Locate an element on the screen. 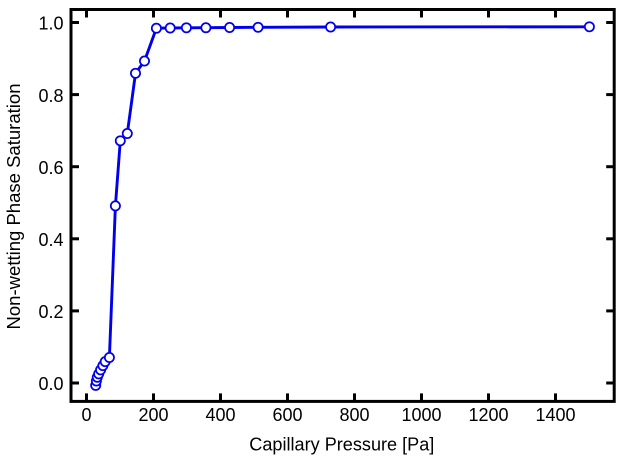 This screenshot has width=623, height=463. svg-text: 0.0 is located at coordinates (50, 384).